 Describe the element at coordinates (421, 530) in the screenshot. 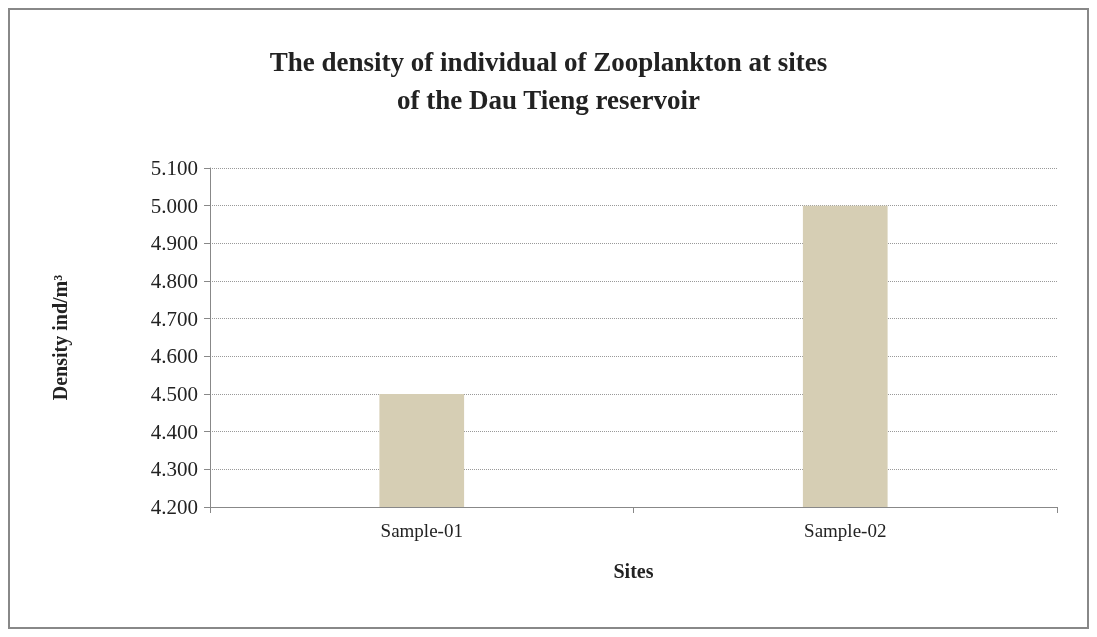

I see `x-tick-label: Sample-01` at that location.